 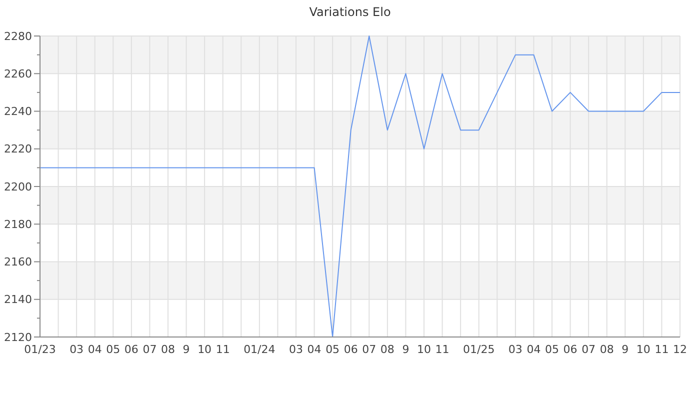 What do you see at coordinates (40, 349) in the screenshot?
I see `x-tick-label: 01/23` at bounding box center [40, 349].